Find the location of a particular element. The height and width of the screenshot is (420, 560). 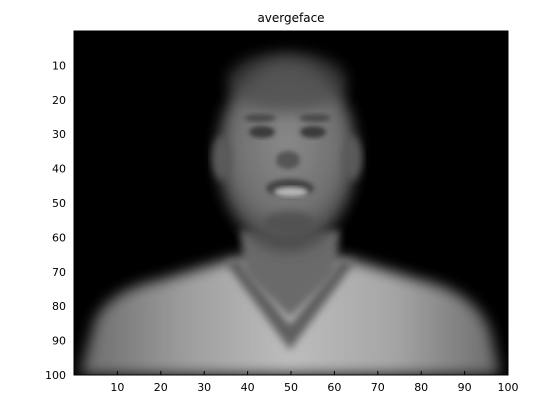

y-tick-label: 50 is located at coordinates (59, 203).